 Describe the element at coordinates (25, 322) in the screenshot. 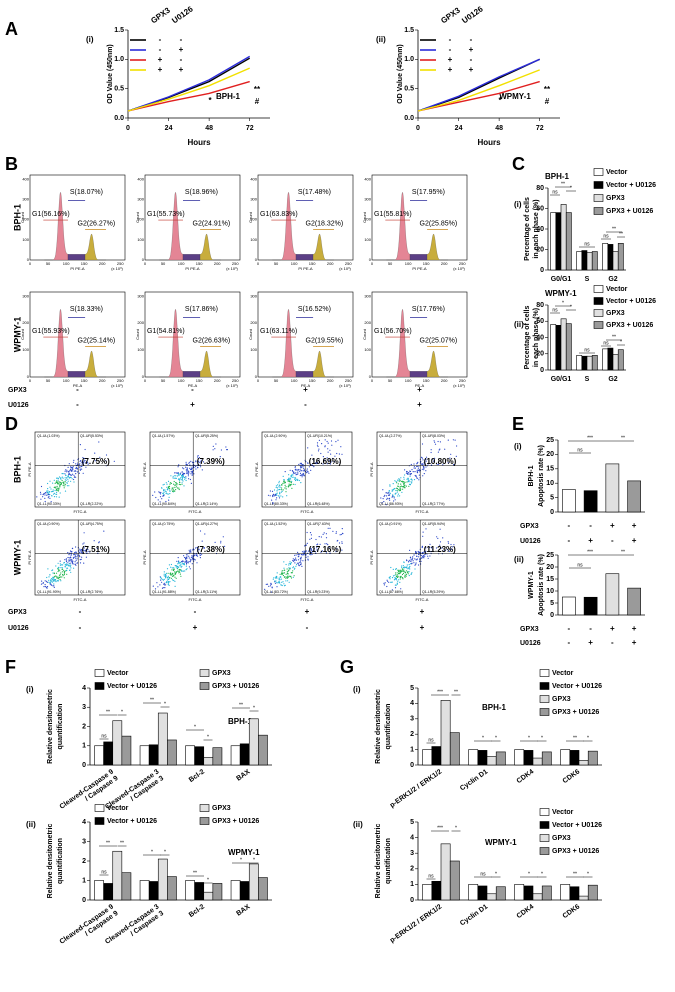

I see `y-tick-label: 200` at that location.